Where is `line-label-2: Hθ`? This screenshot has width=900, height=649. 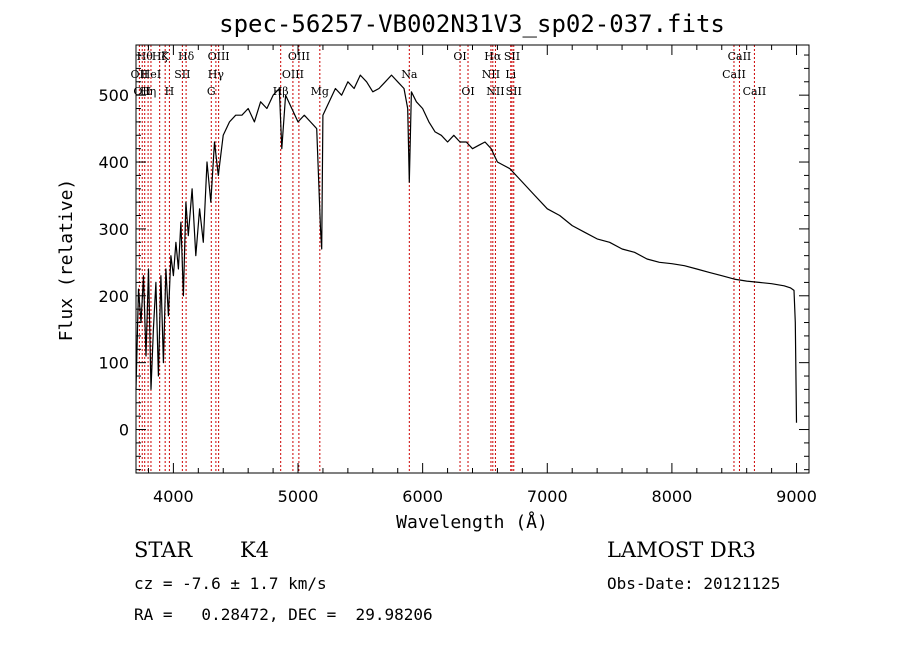
line-label-2: Hθ is located at coordinates (145, 56).